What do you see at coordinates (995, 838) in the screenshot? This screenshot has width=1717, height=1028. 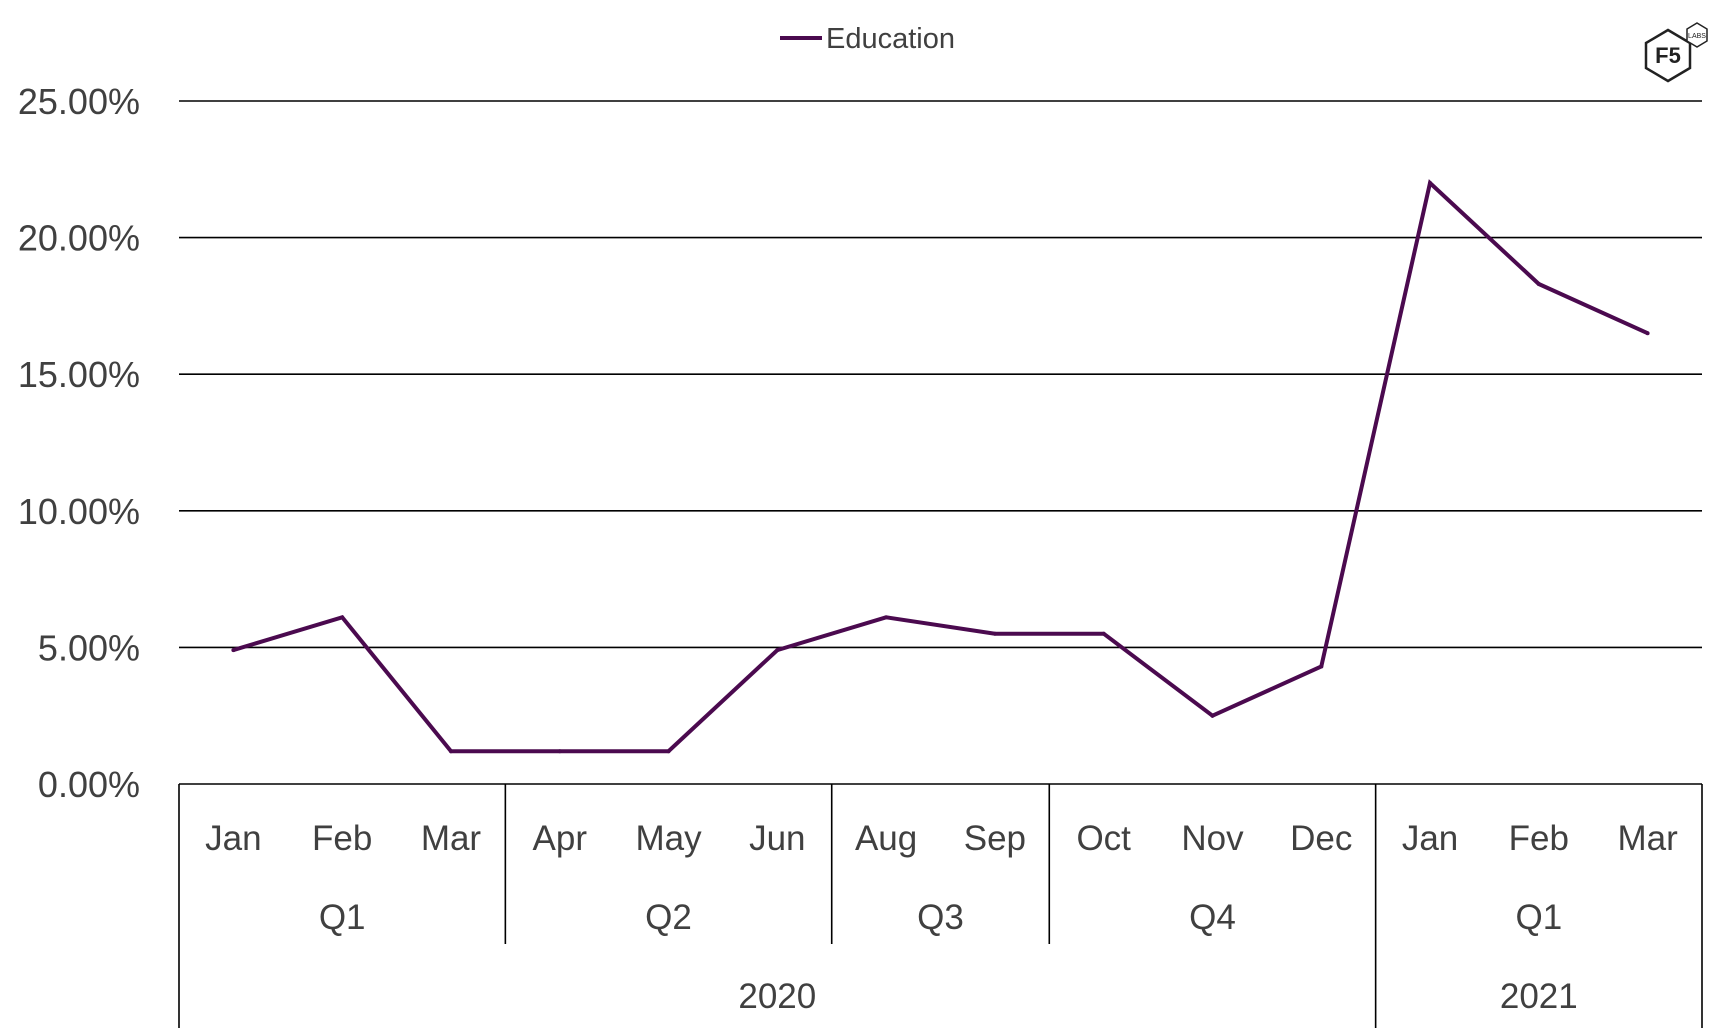 I see `x-tick-label: Sep` at bounding box center [995, 838].